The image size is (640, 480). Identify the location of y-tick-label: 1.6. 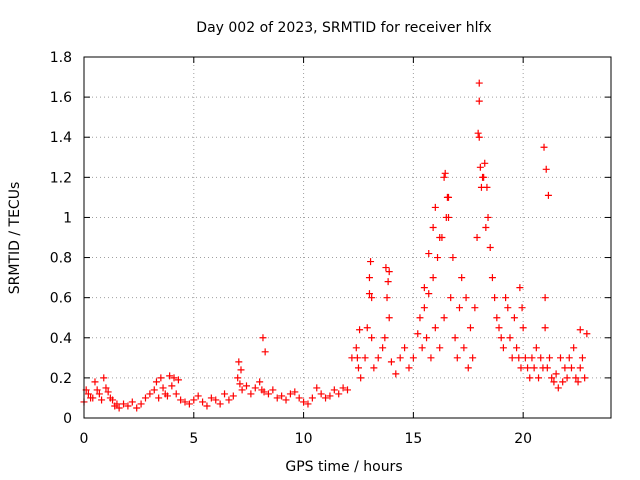
(61, 98).